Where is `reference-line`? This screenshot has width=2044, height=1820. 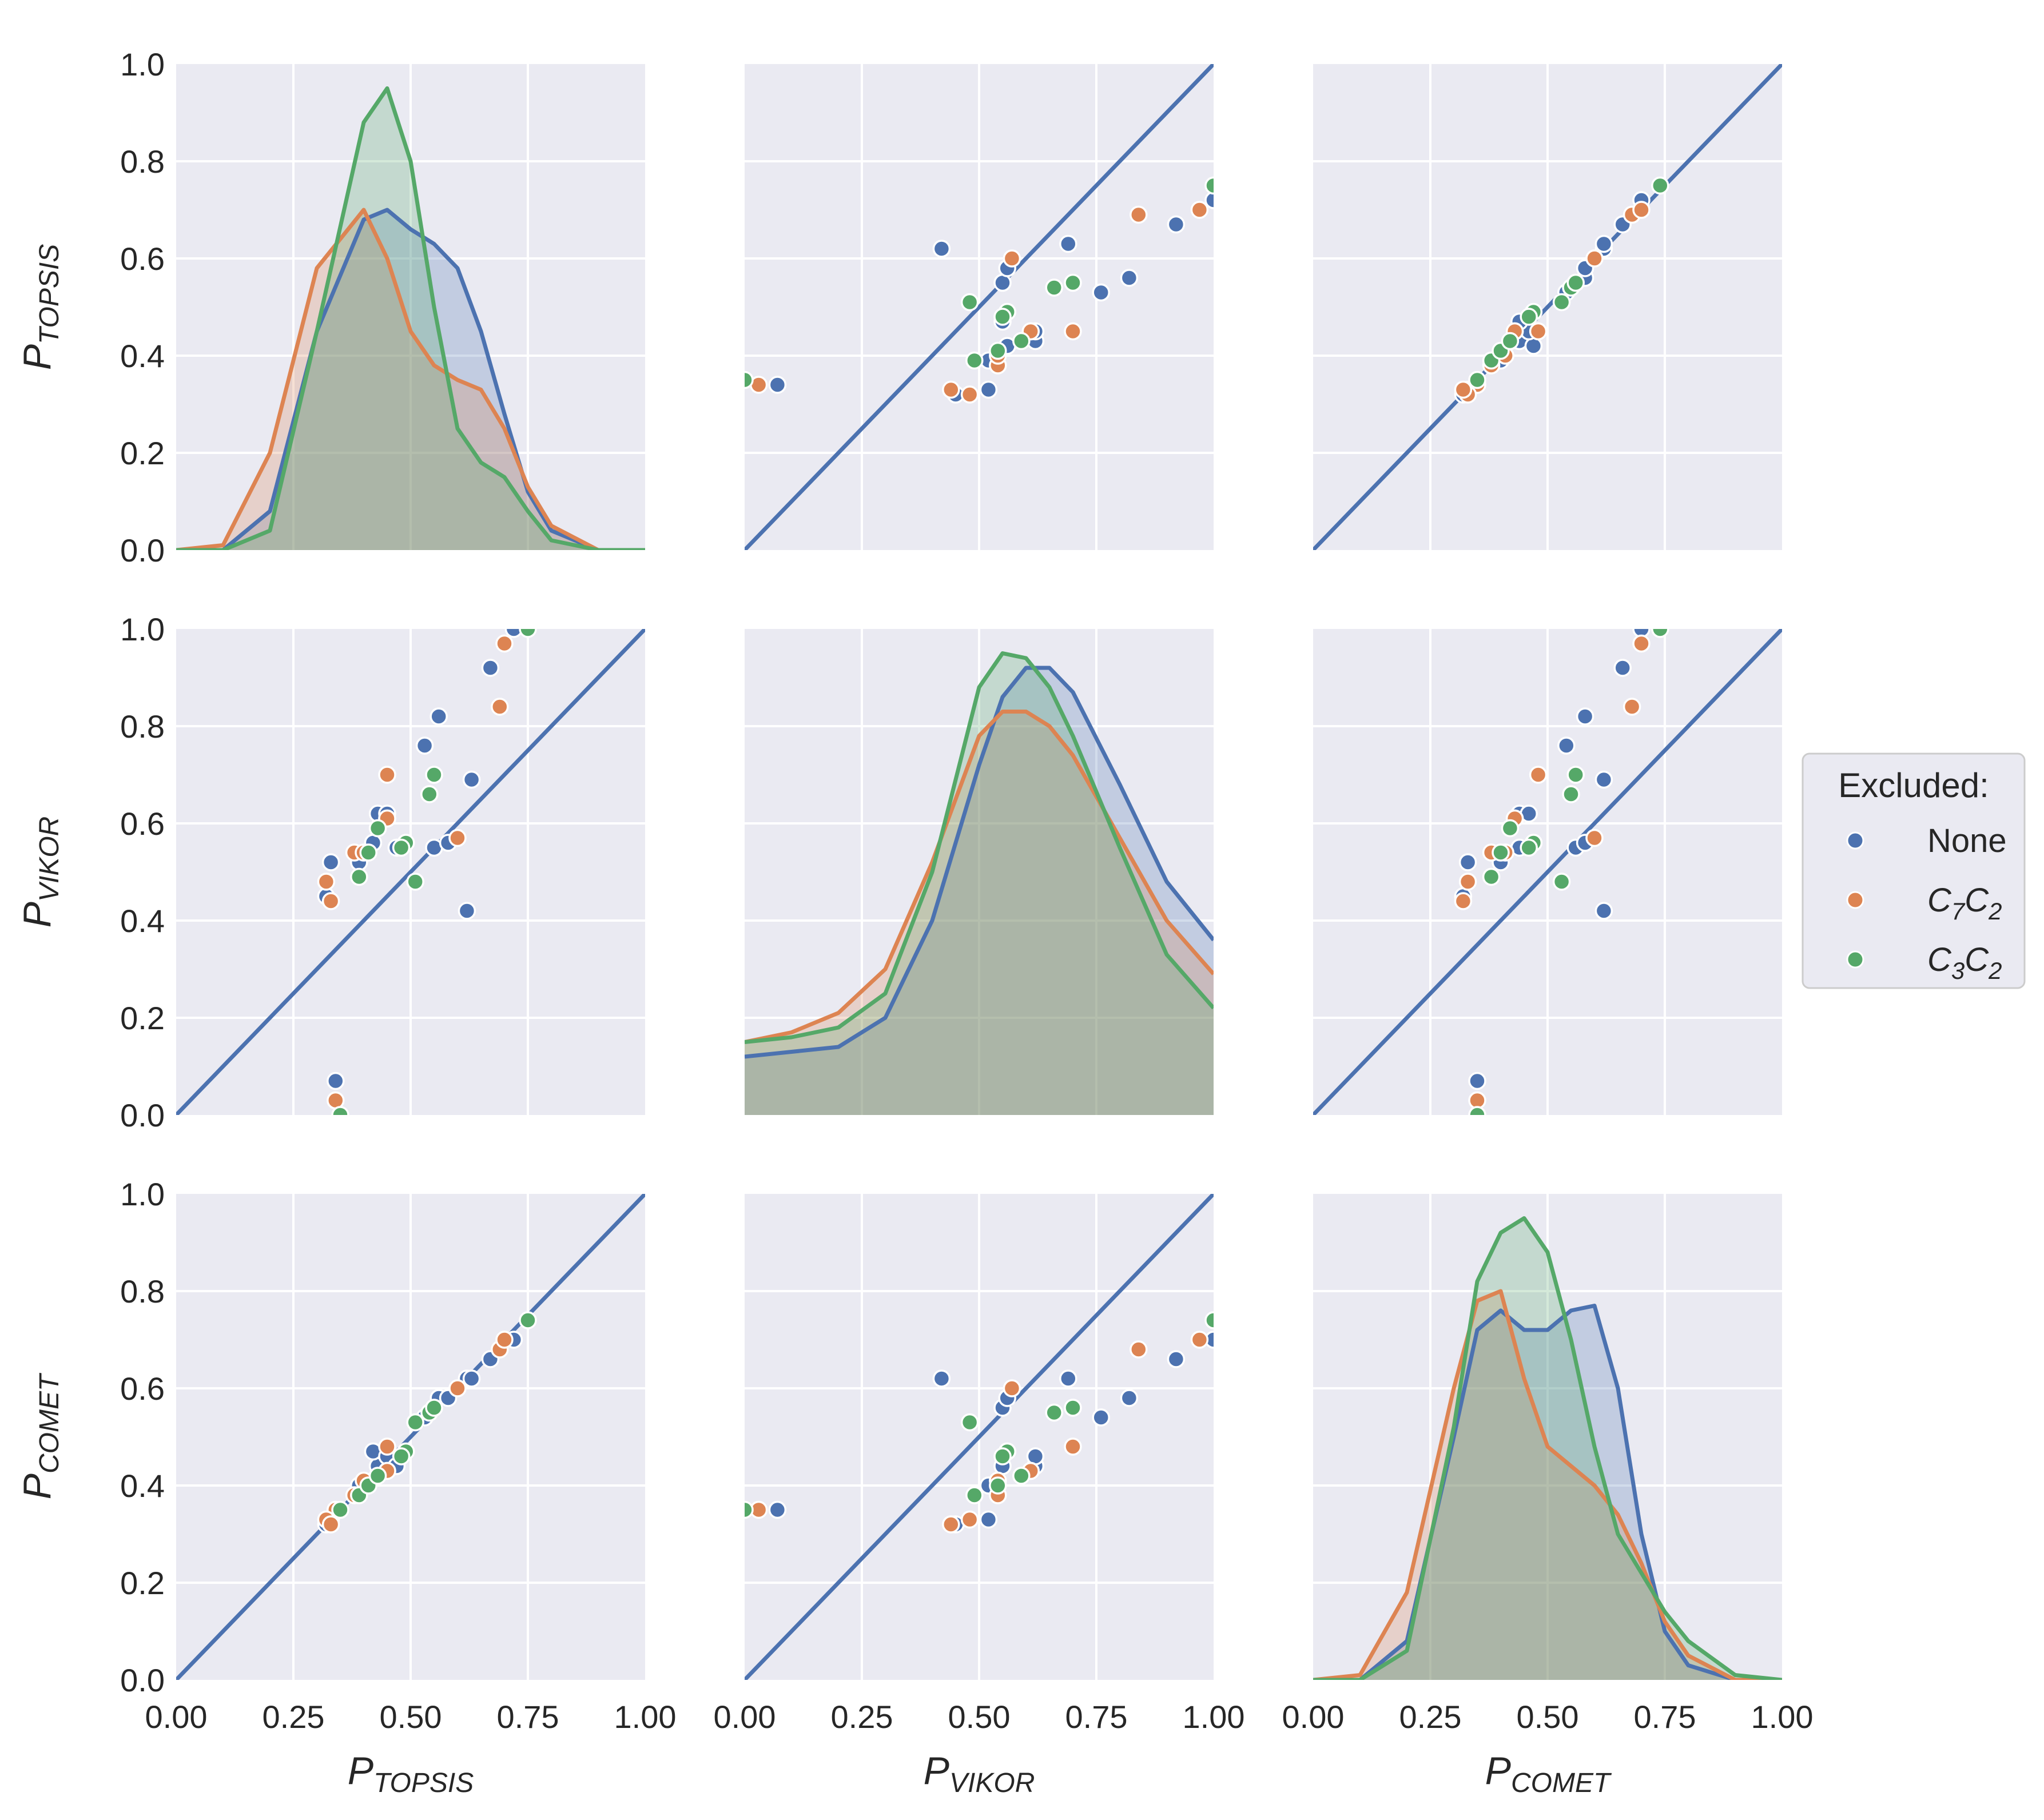 reference-line is located at coordinates (979, 307).